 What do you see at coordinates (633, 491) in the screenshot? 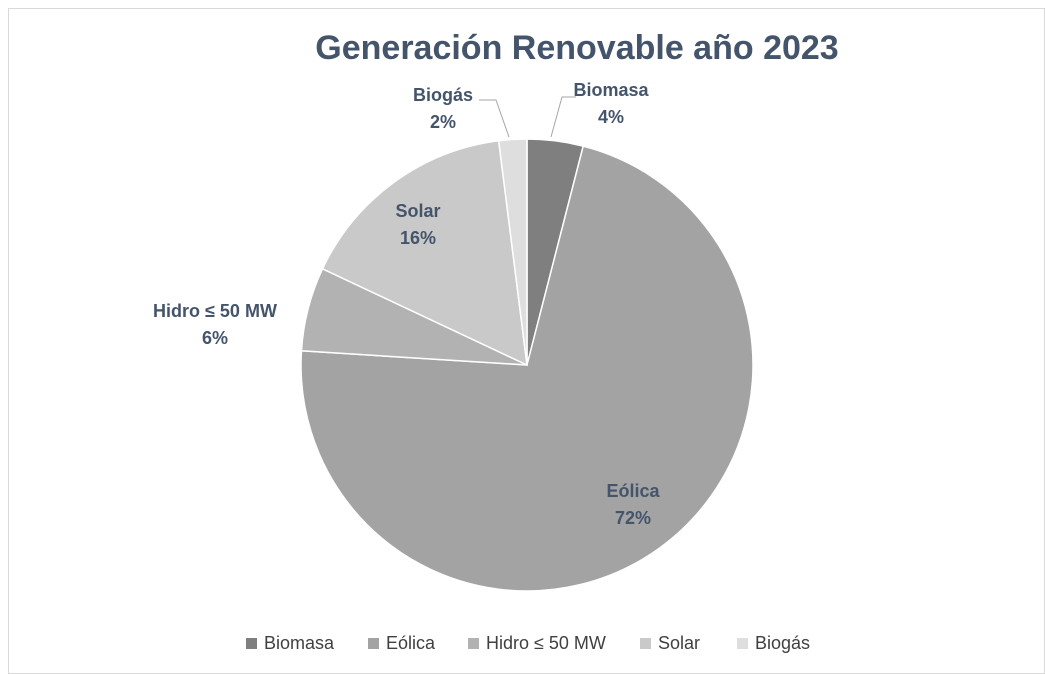
I see `data-label-name: Eólica` at bounding box center [633, 491].